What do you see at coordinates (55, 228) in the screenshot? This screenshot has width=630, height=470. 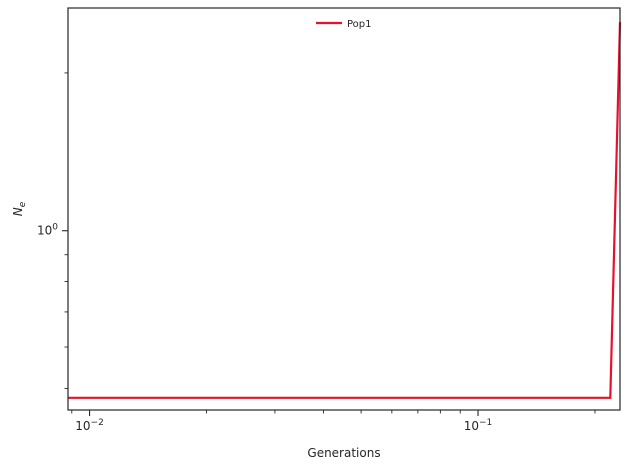 I see `y-tick-label-exp: 0` at bounding box center [55, 228].